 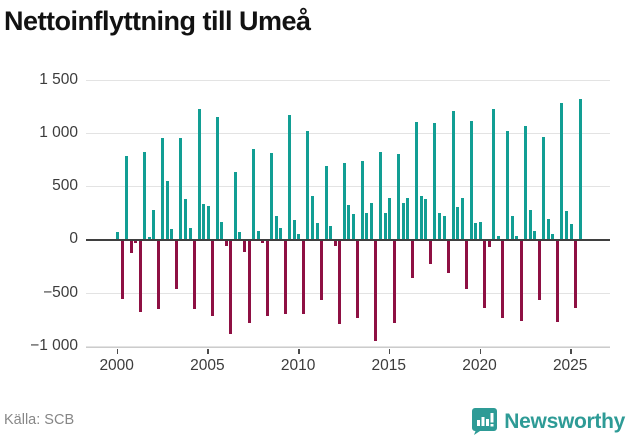 I want to click on x-tick-label: 2020, so click(x=479, y=365).